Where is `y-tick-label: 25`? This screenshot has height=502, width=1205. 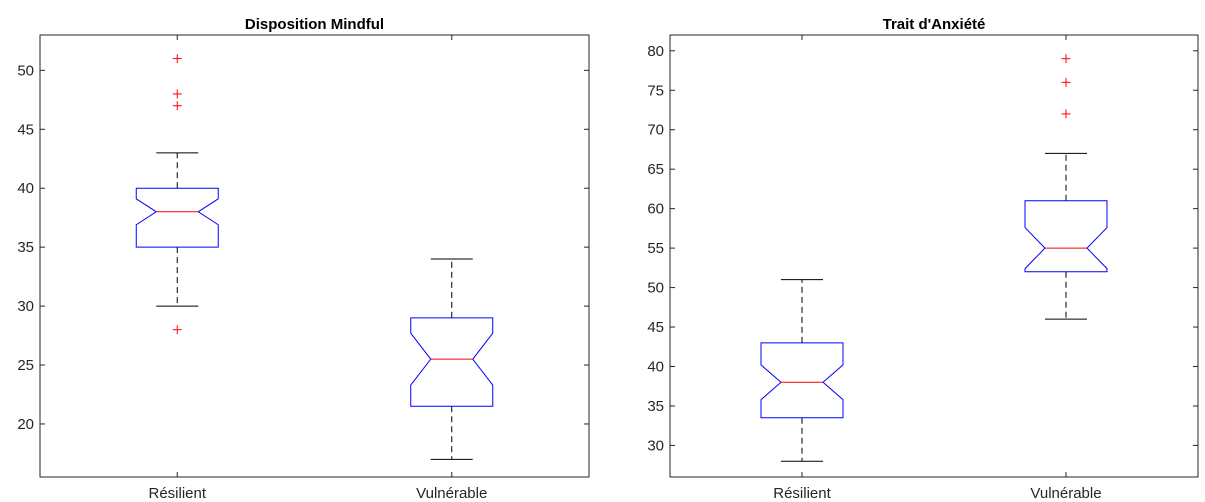 y-tick-label: 25 is located at coordinates (25, 365).